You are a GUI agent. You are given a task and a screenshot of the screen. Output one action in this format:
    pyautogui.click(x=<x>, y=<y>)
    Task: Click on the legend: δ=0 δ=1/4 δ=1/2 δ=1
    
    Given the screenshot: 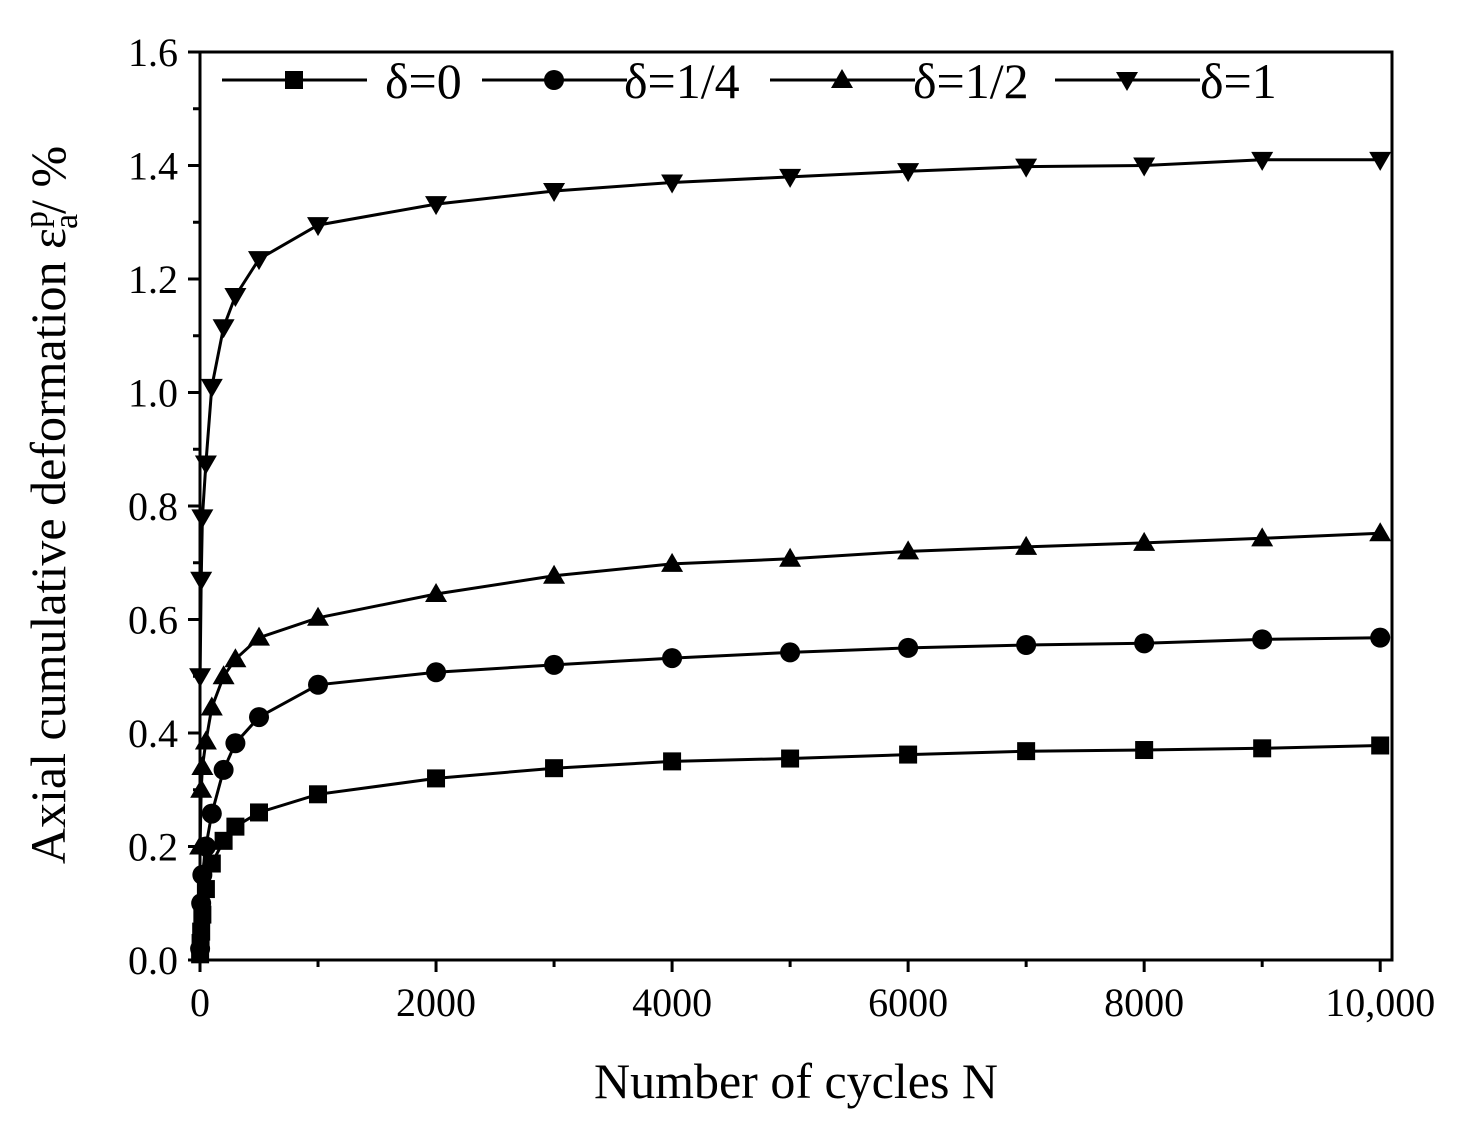 What is the action you would take?
    pyautogui.click(x=749, y=81)
    